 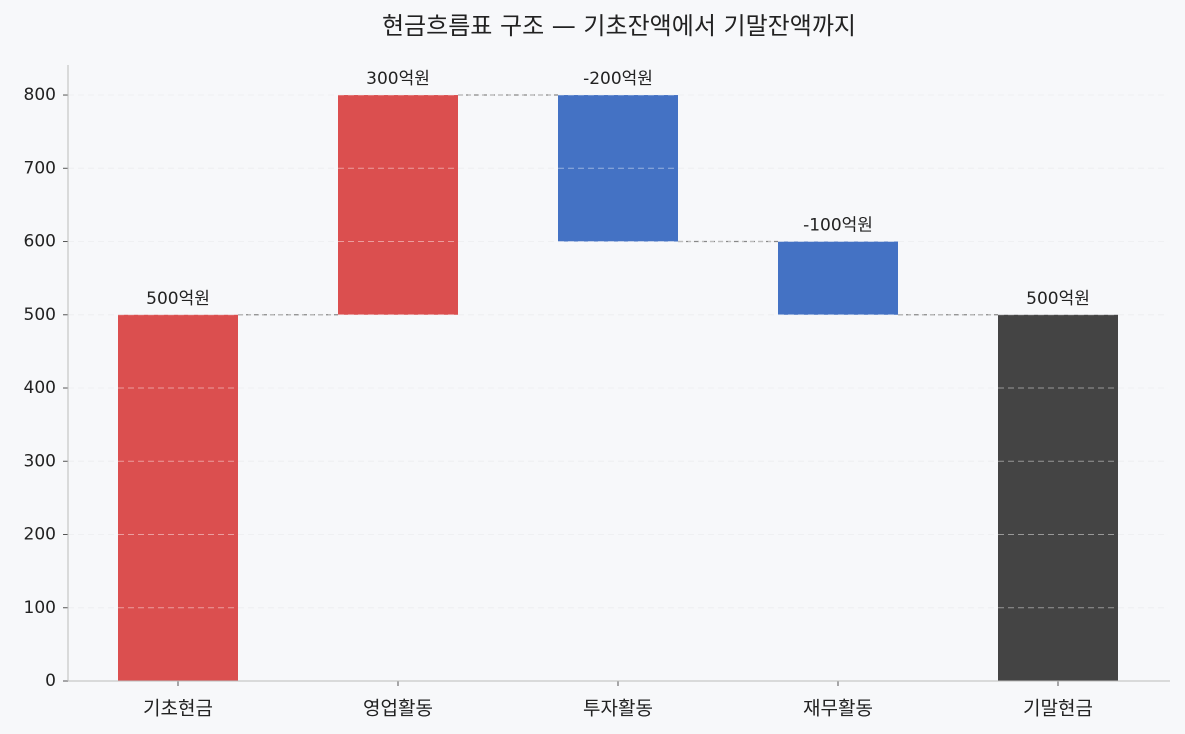 What do you see at coordinates (1058, 709) in the screenshot?
I see `x-tick-label: 기말현금` at bounding box center [1058, 709].